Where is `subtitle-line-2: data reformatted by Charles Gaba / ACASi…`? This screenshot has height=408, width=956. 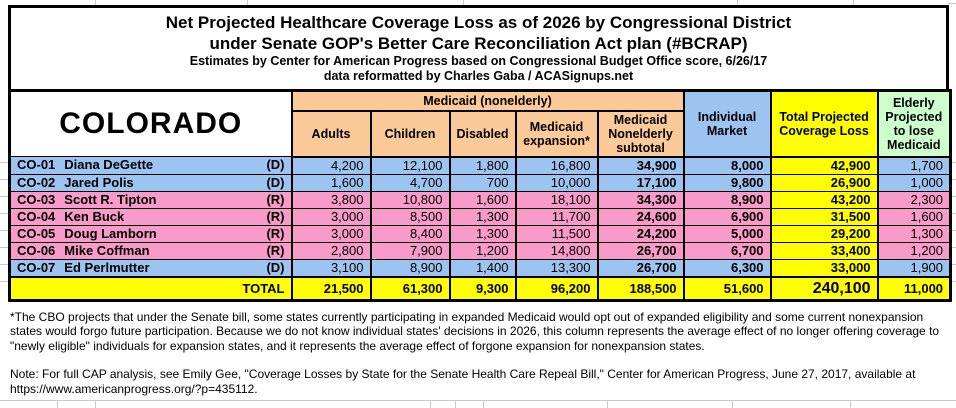 subtitle-line-2: data reformatted by Charles Gaba / ACASi… is located at coordinates (478, 76).